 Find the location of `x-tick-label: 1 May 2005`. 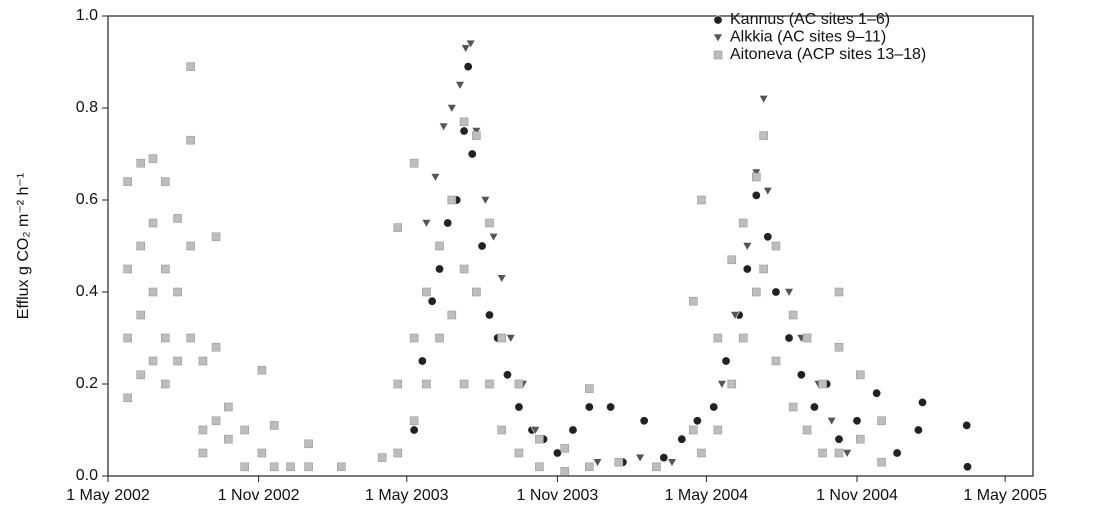

x-tick-label: 1 May 2005 is located at coordinates (1005, 495).